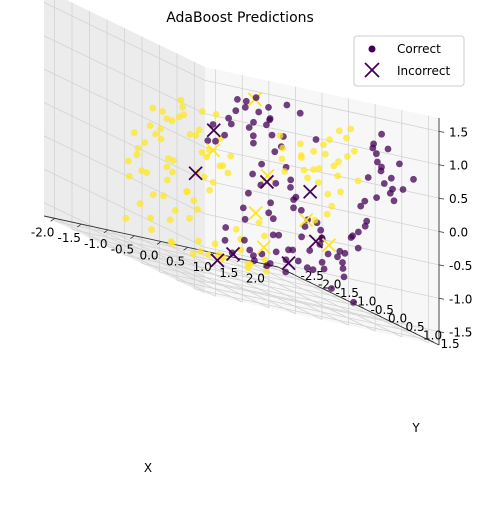 The image size is (497, 509). I want to click on z-tick-label: -0.5, so click(460, 266).